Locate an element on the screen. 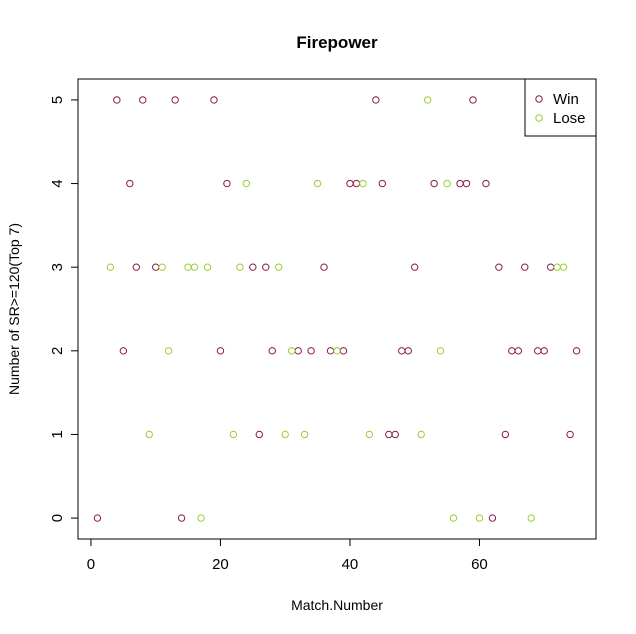 The width and height of the screenshot is (636, 634). y-axis-label: Number of SR>=120(Top 7) is located at coordinates (14, 309).